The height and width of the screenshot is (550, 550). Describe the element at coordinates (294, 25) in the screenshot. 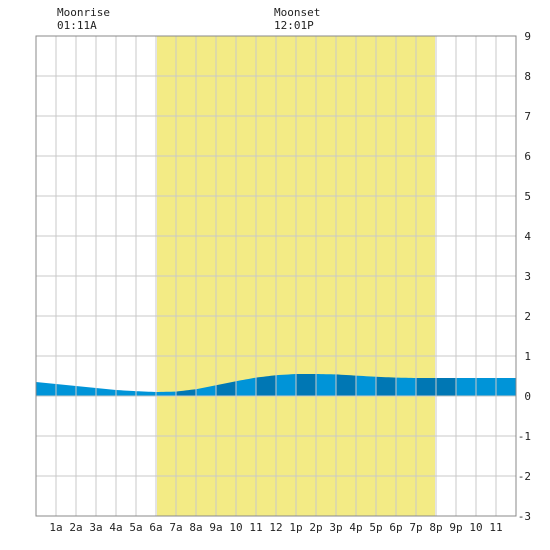

I see `moonset-time: 12:01P` at that location.